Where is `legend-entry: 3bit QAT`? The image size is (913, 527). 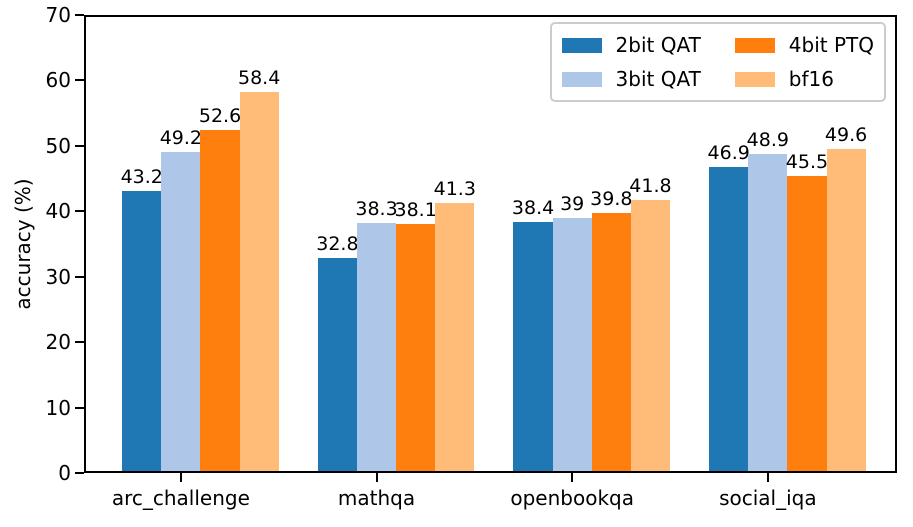
legend-entry: 3bit QAT is located at coordinates (631, 79).